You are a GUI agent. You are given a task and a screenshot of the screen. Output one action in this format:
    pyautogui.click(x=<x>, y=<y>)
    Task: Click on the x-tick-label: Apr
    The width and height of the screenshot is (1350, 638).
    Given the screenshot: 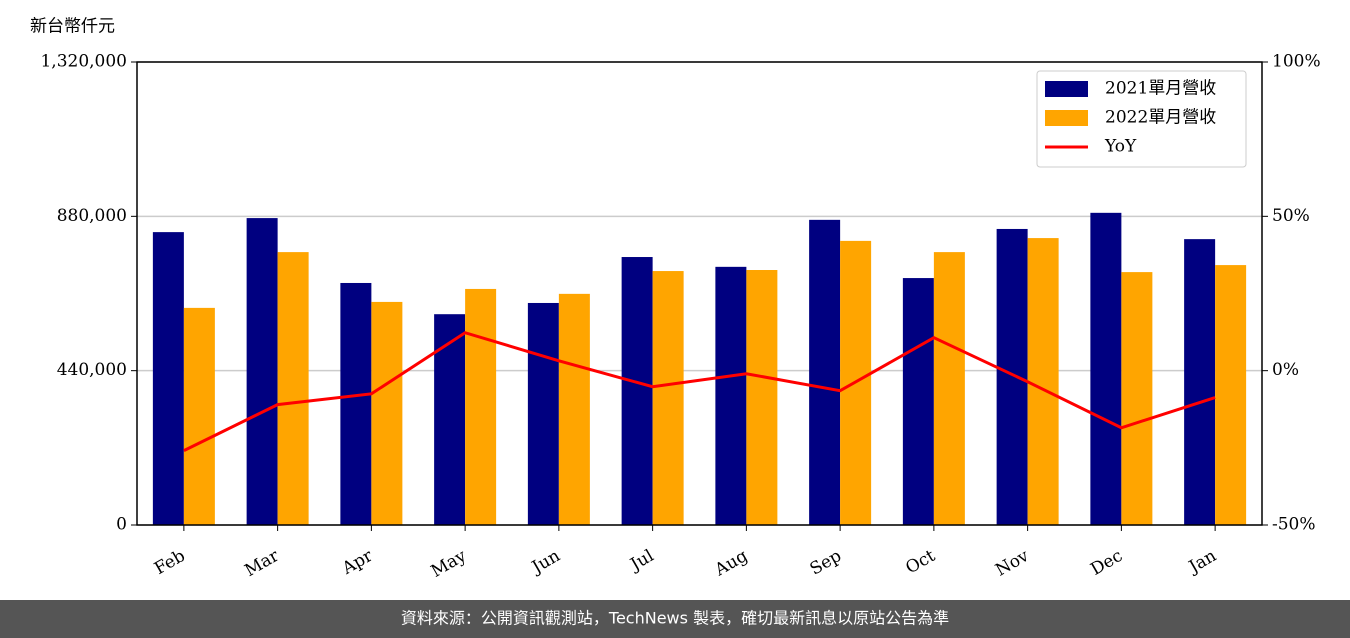 What is the action you would take?
    pyautogui.click(x=357, y=562)
    